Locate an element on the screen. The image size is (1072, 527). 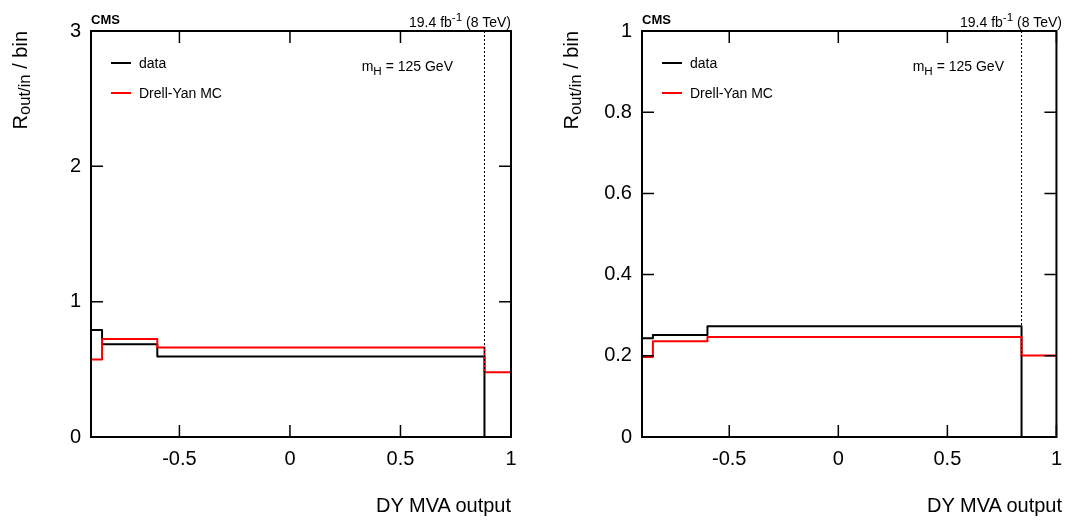
y-tick-label: 3 is located at coordinates (75, 29).